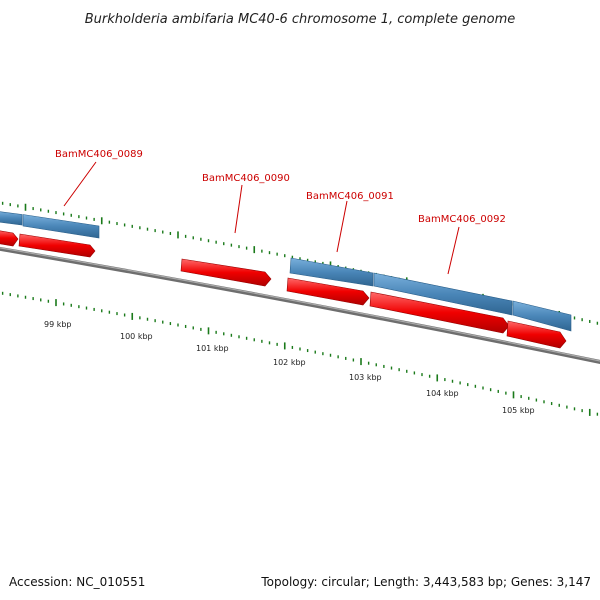 Image resolution: width=600 pixels, height=600 pixels. What do you see at coordinates (58, 324) in the screenshot?
I see `scale-label-99kbp: 99 kbp` at bounding box center [58, 324].